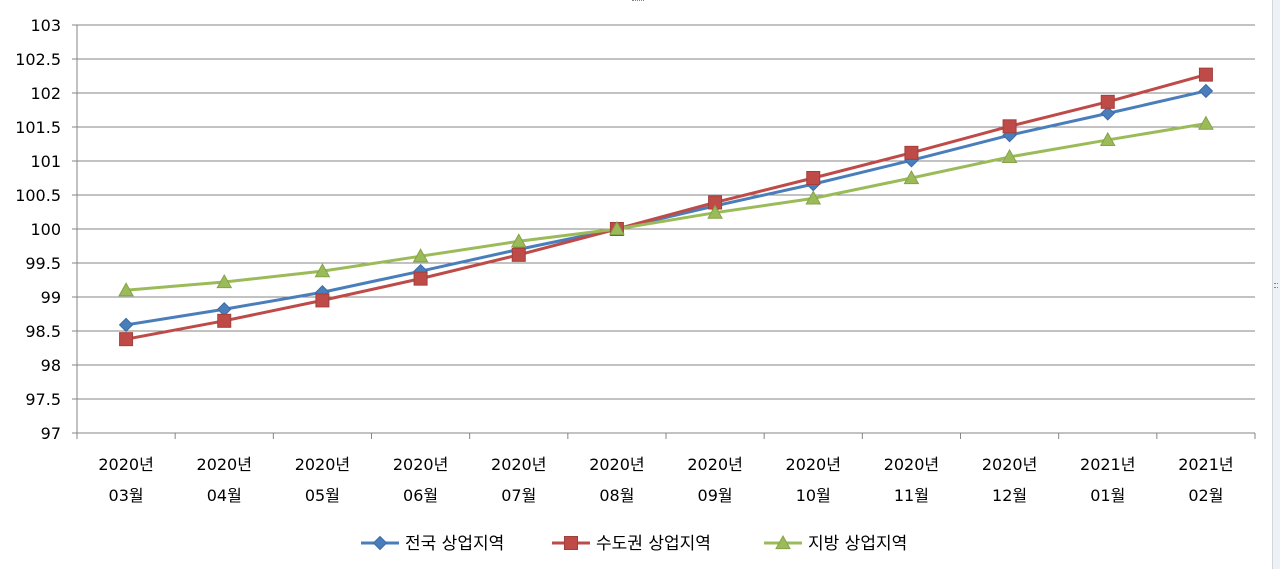  I want to click on resize-edge-right, so click(1276, 284).